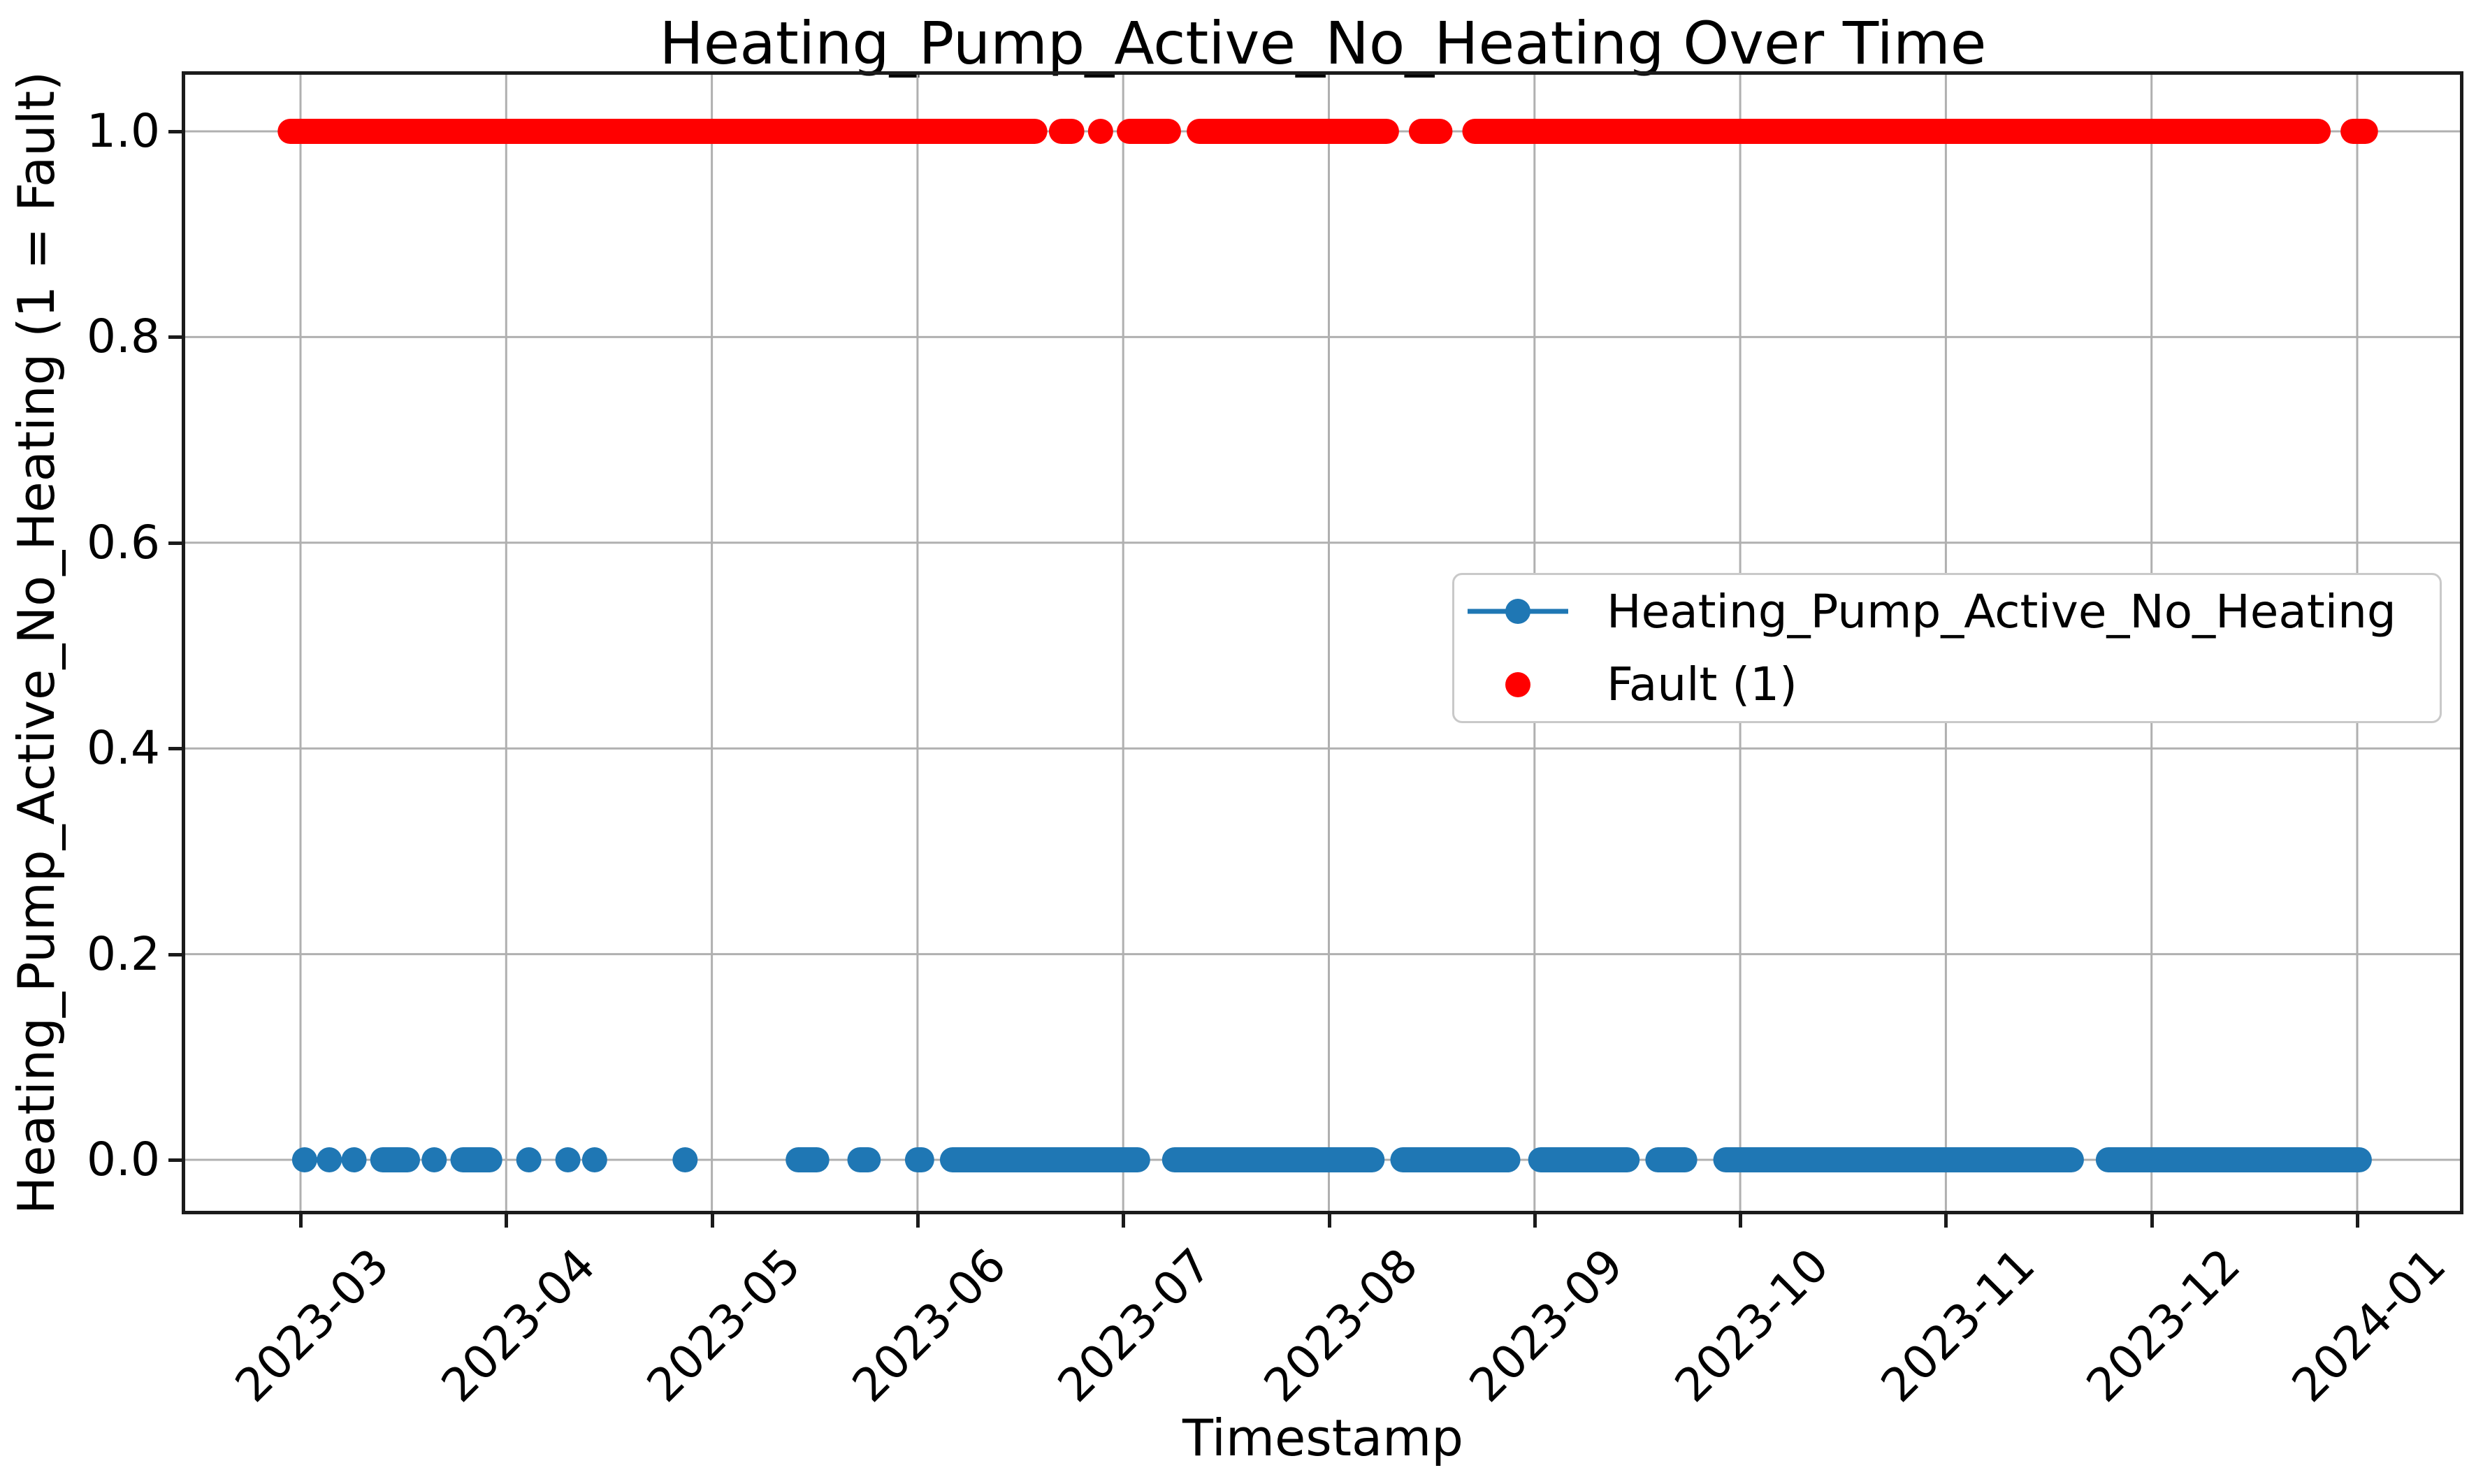  Describe the element at coordinates (2163, 1325) in the screenshot. I see `x-tick-label-text: 2023-12` at that location.